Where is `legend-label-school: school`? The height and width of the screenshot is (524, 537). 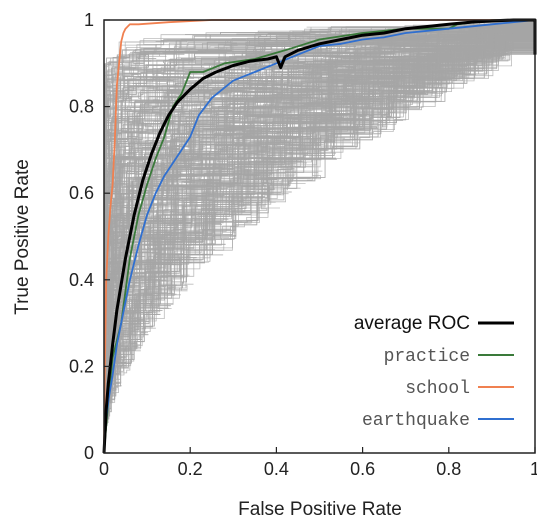
legend-label-school: school is located at coordinates (437, 389).